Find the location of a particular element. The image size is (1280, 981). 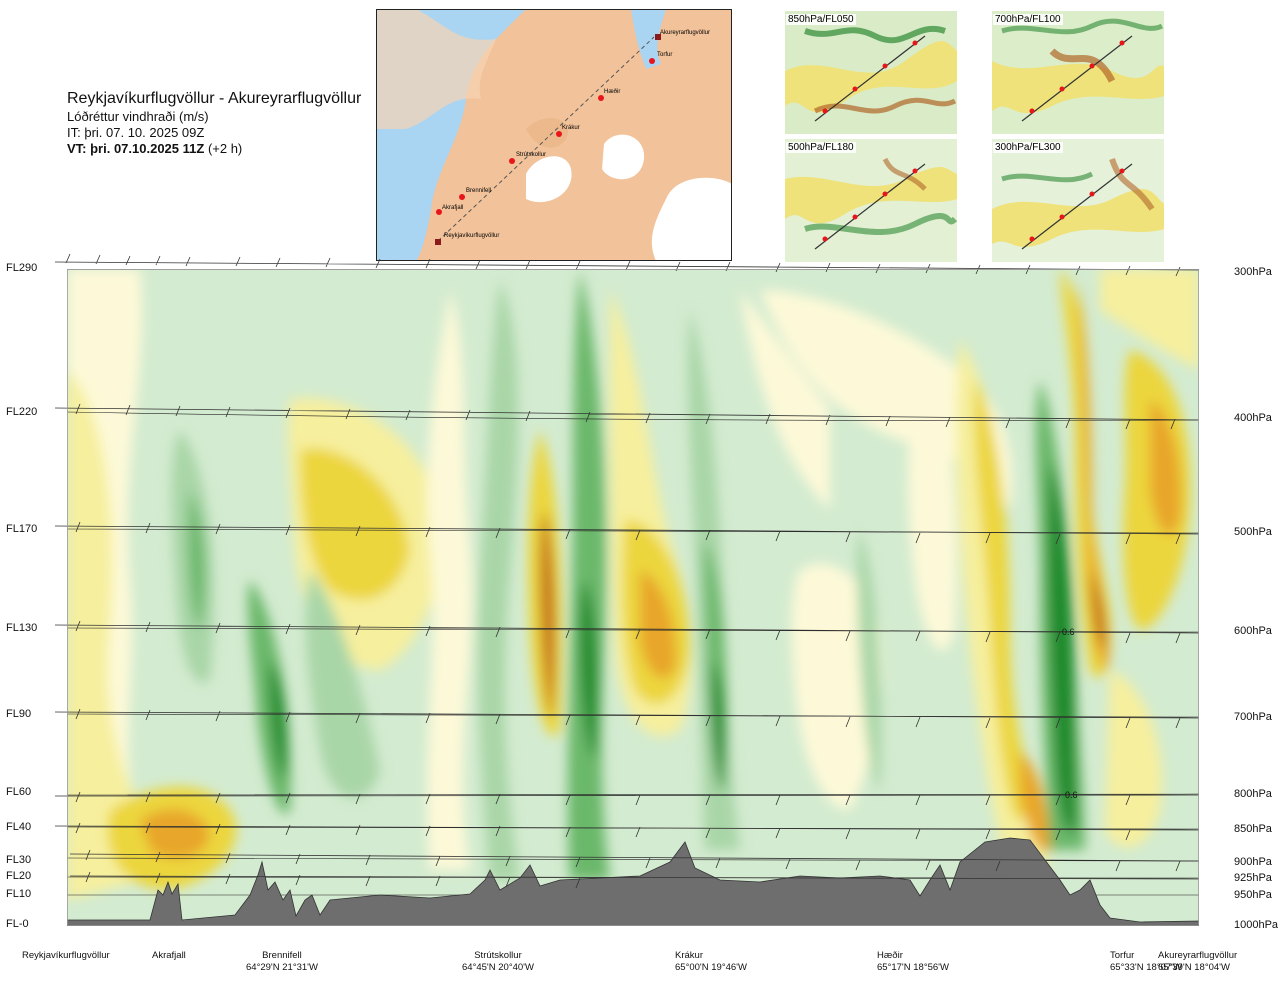

map-label-krakur: Krákur is located at coordinates (571, 128).